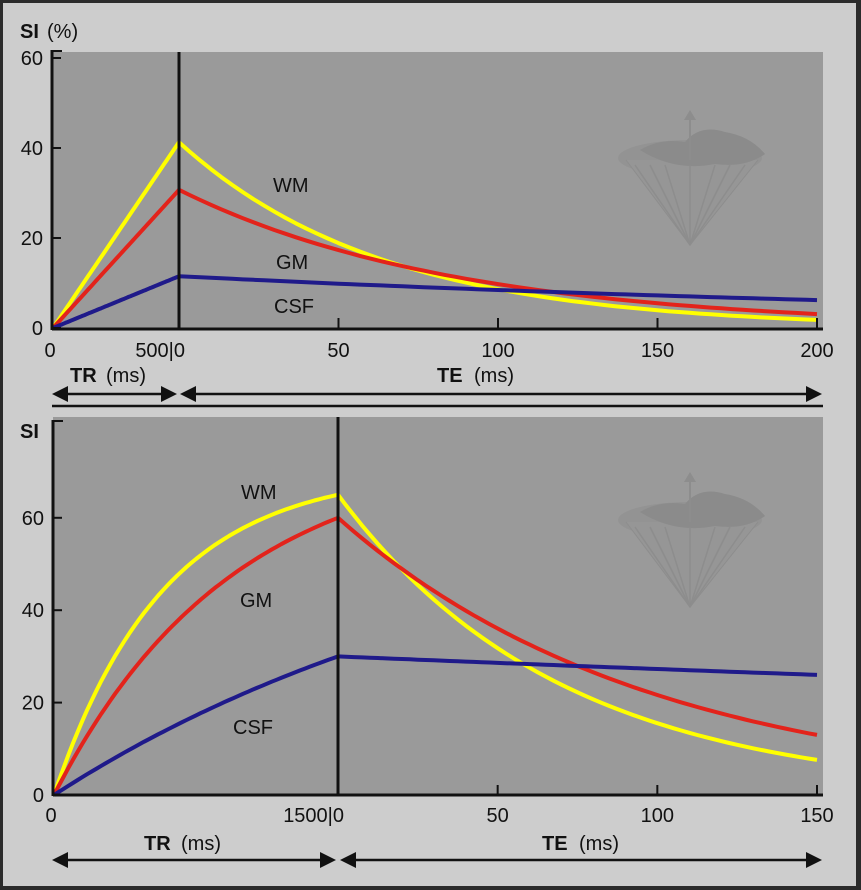 Image resolution: width=861 pixels, height=890 pixels. I want to click on te-tick-label: 200, so click(816, 351).